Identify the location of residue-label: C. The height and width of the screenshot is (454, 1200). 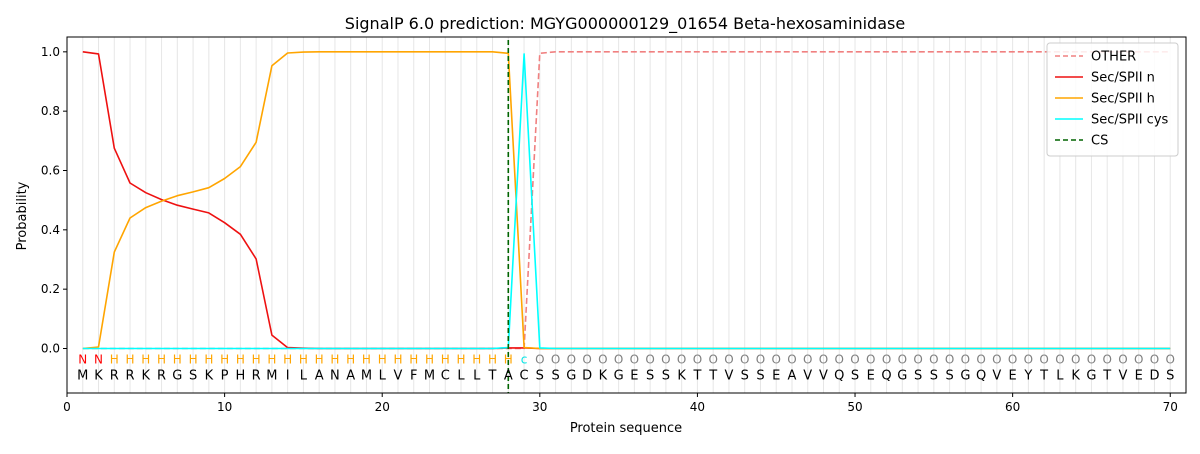
(445, 376).